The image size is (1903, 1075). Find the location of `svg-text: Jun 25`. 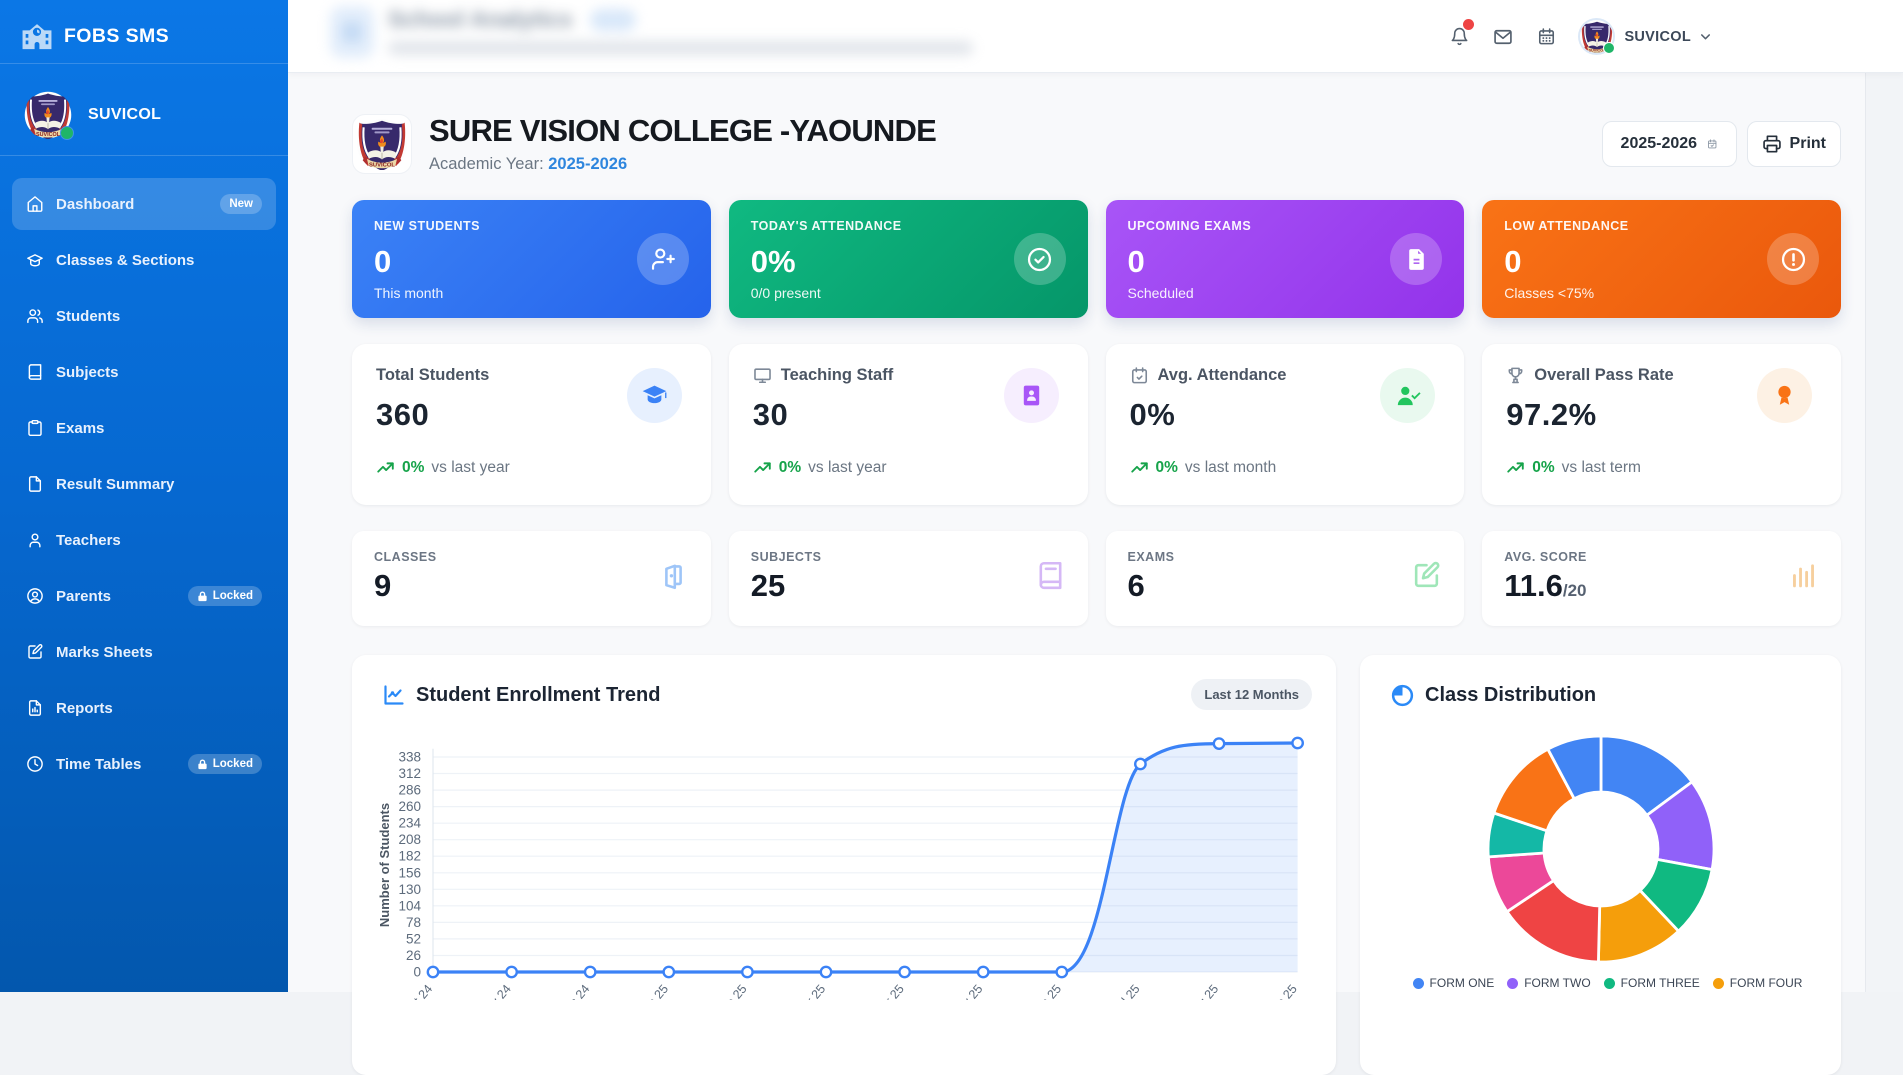

svg-text: Jun 25 is located at coordinates (1046, 991).